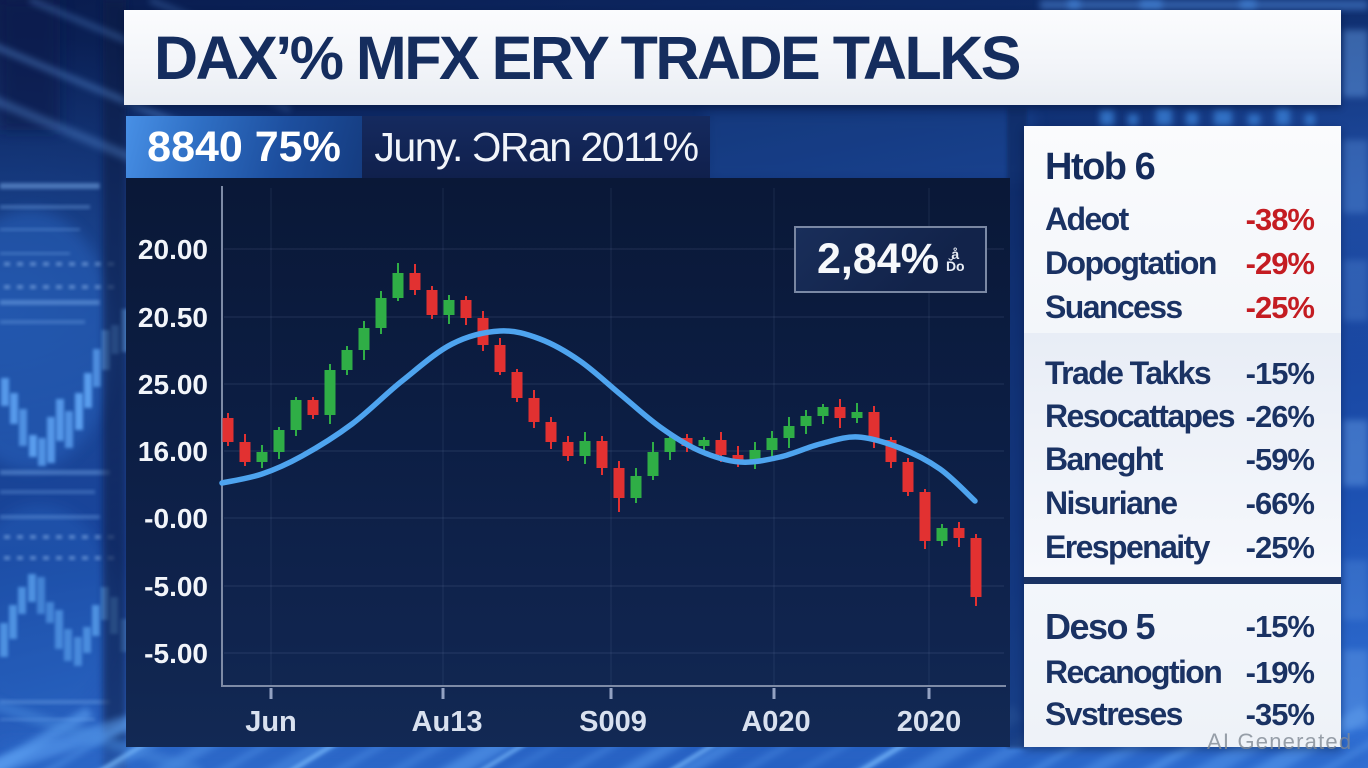  I want to click on svg-text: A020, so click(775, 722).